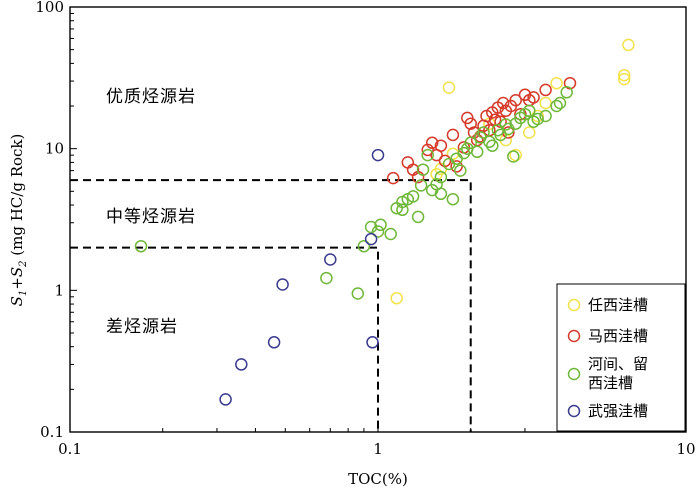 The height and width of the screenshot is (492, 700). I want to click on legend-label-ma-xi: 马西洼槽, so click(618, 336).